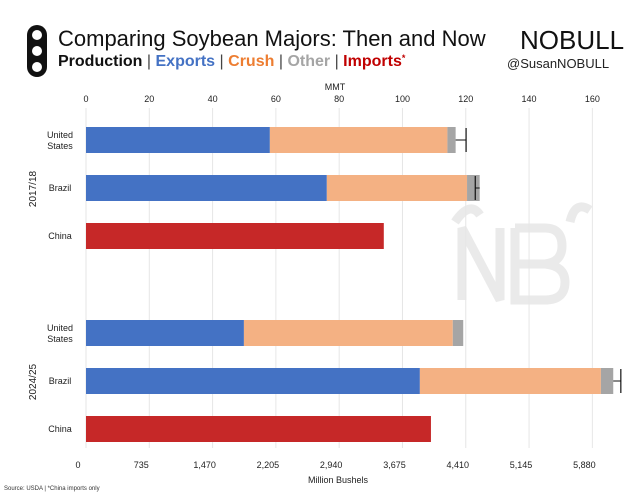  I want to click on top-axis-tick-label: 0, so click(85, 99).